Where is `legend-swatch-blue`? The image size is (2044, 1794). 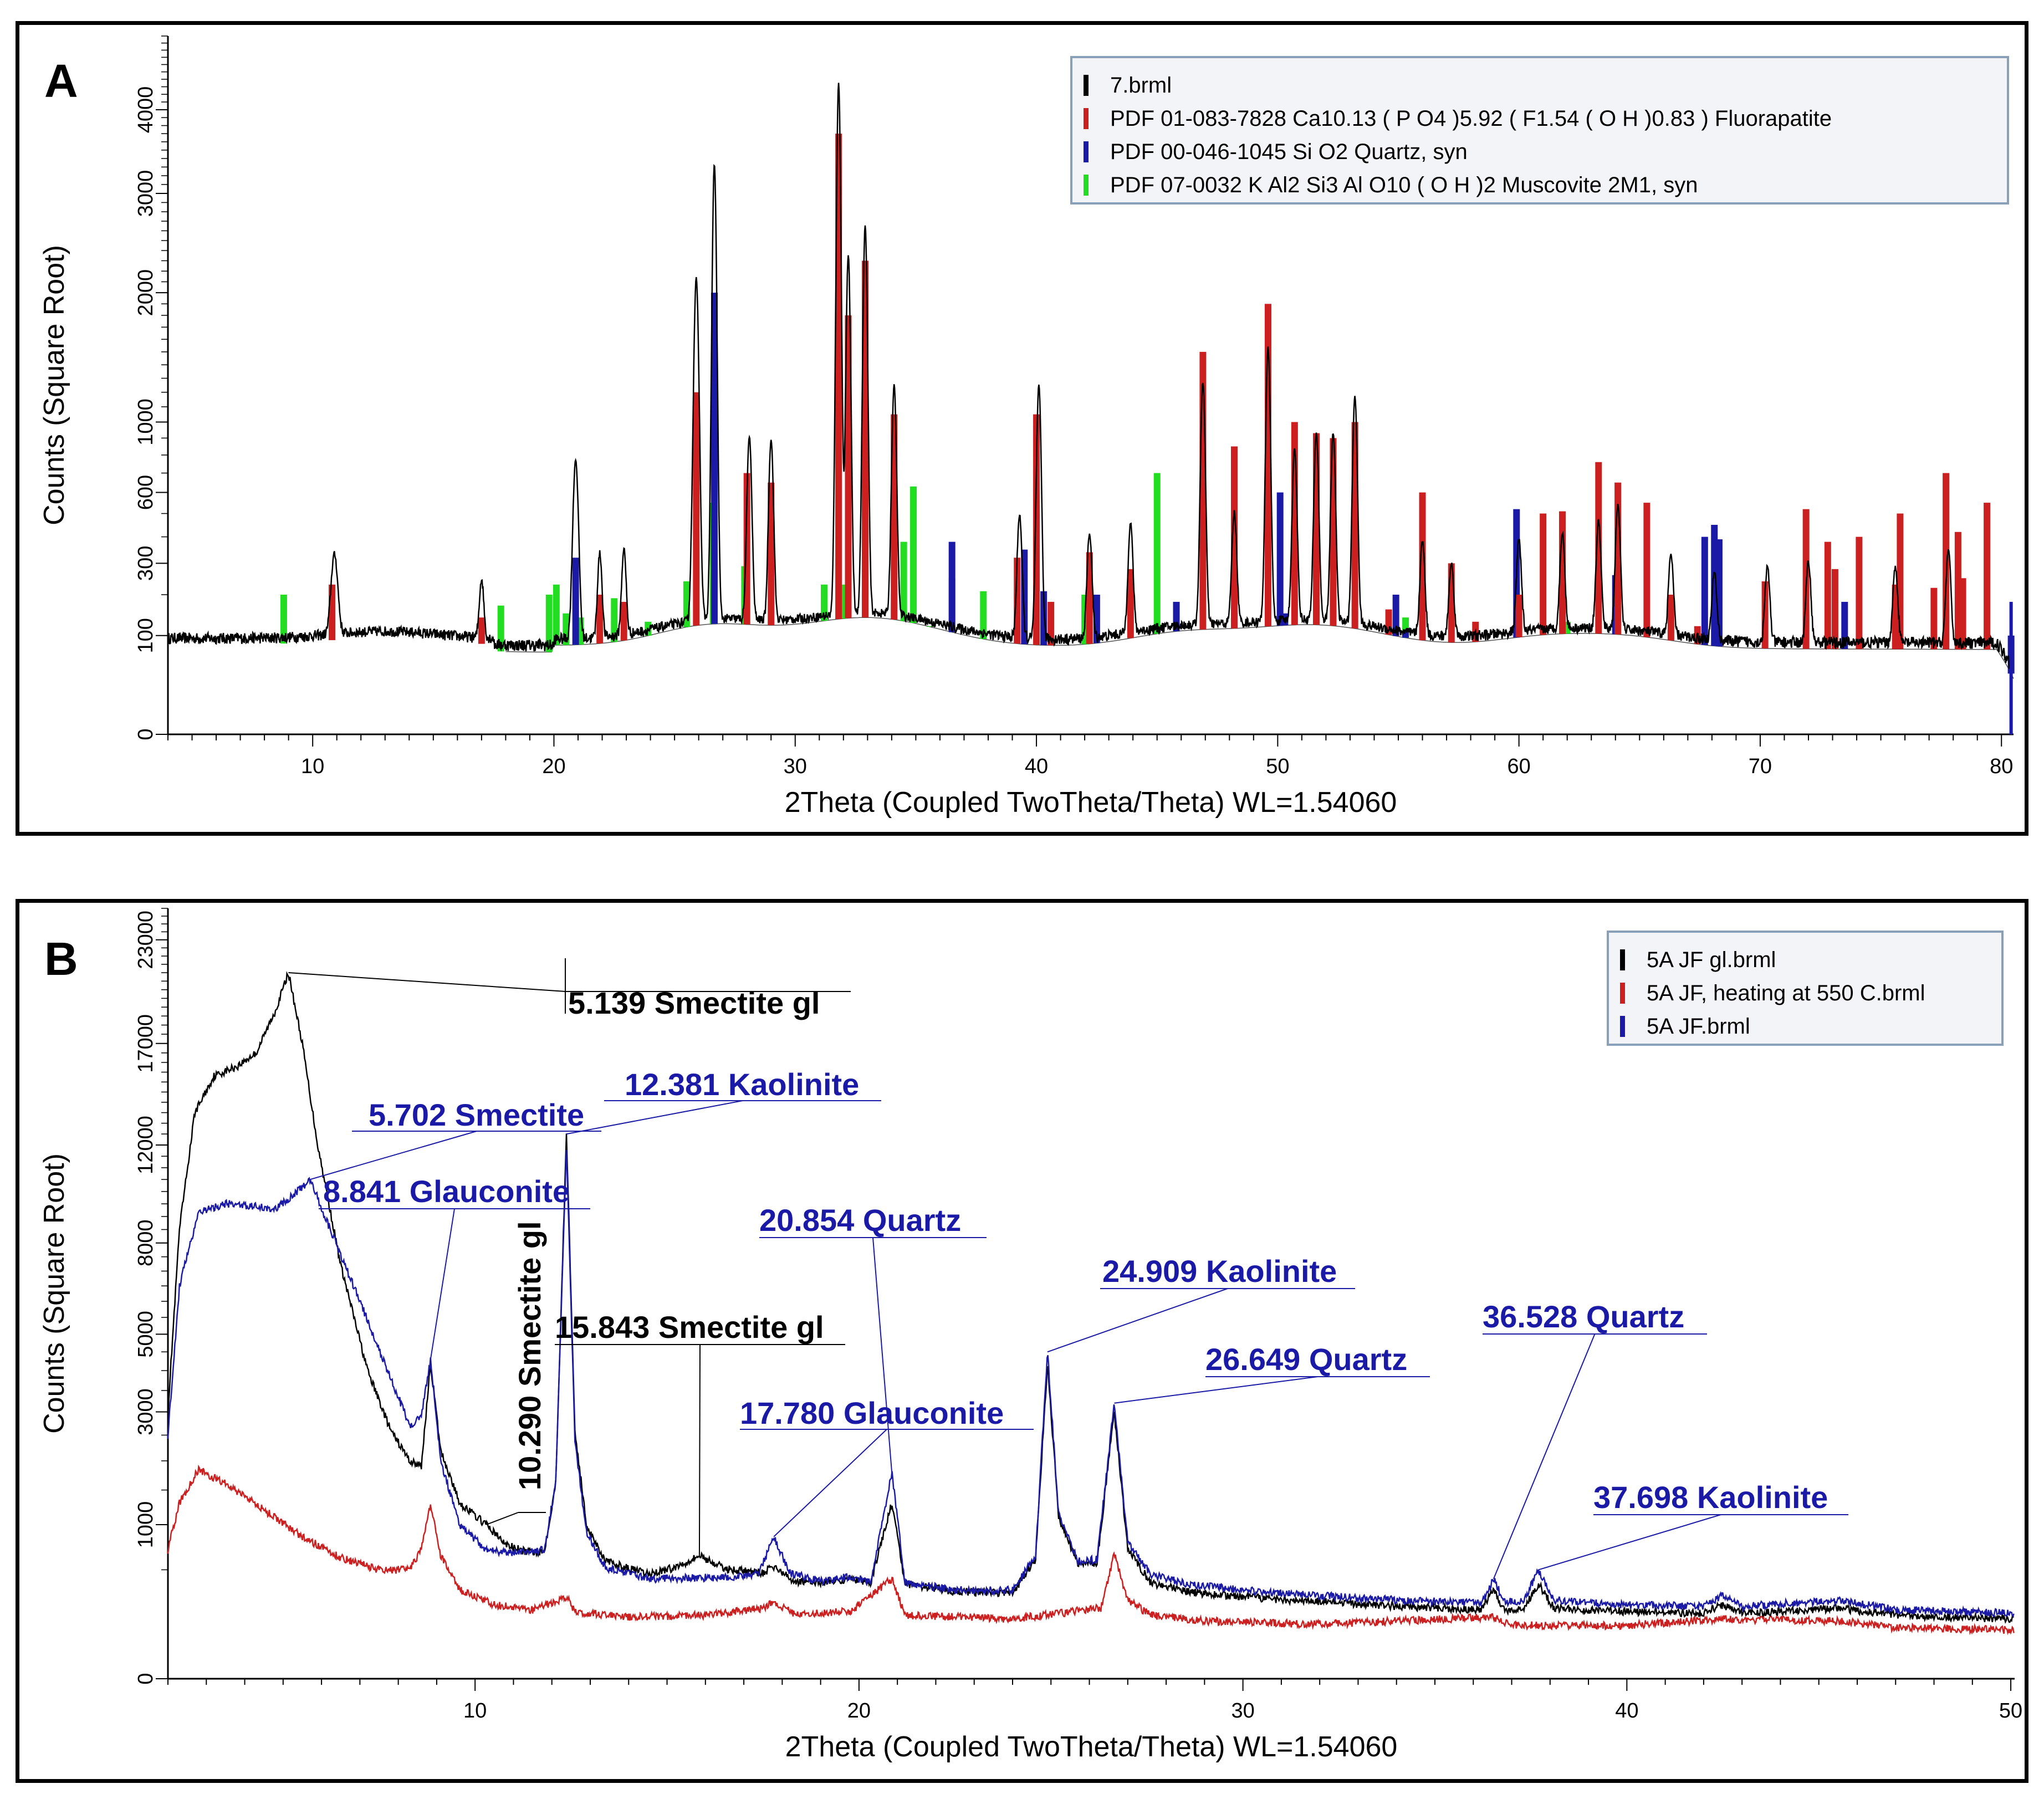 legend-swatch-blue is located at coordinates (1086, 152).